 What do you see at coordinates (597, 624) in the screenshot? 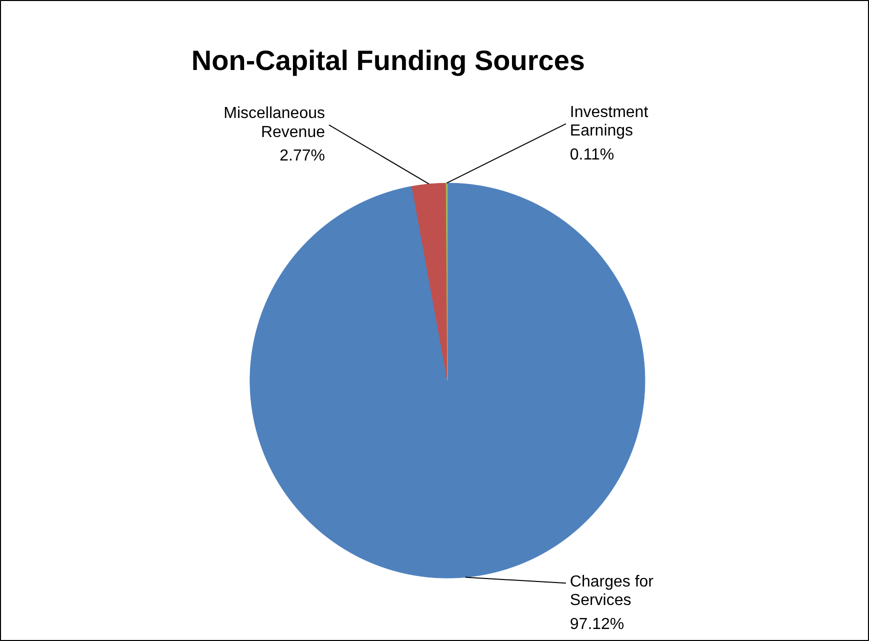
I see `data-label: 97.12%` at bounding box center [597, 624].